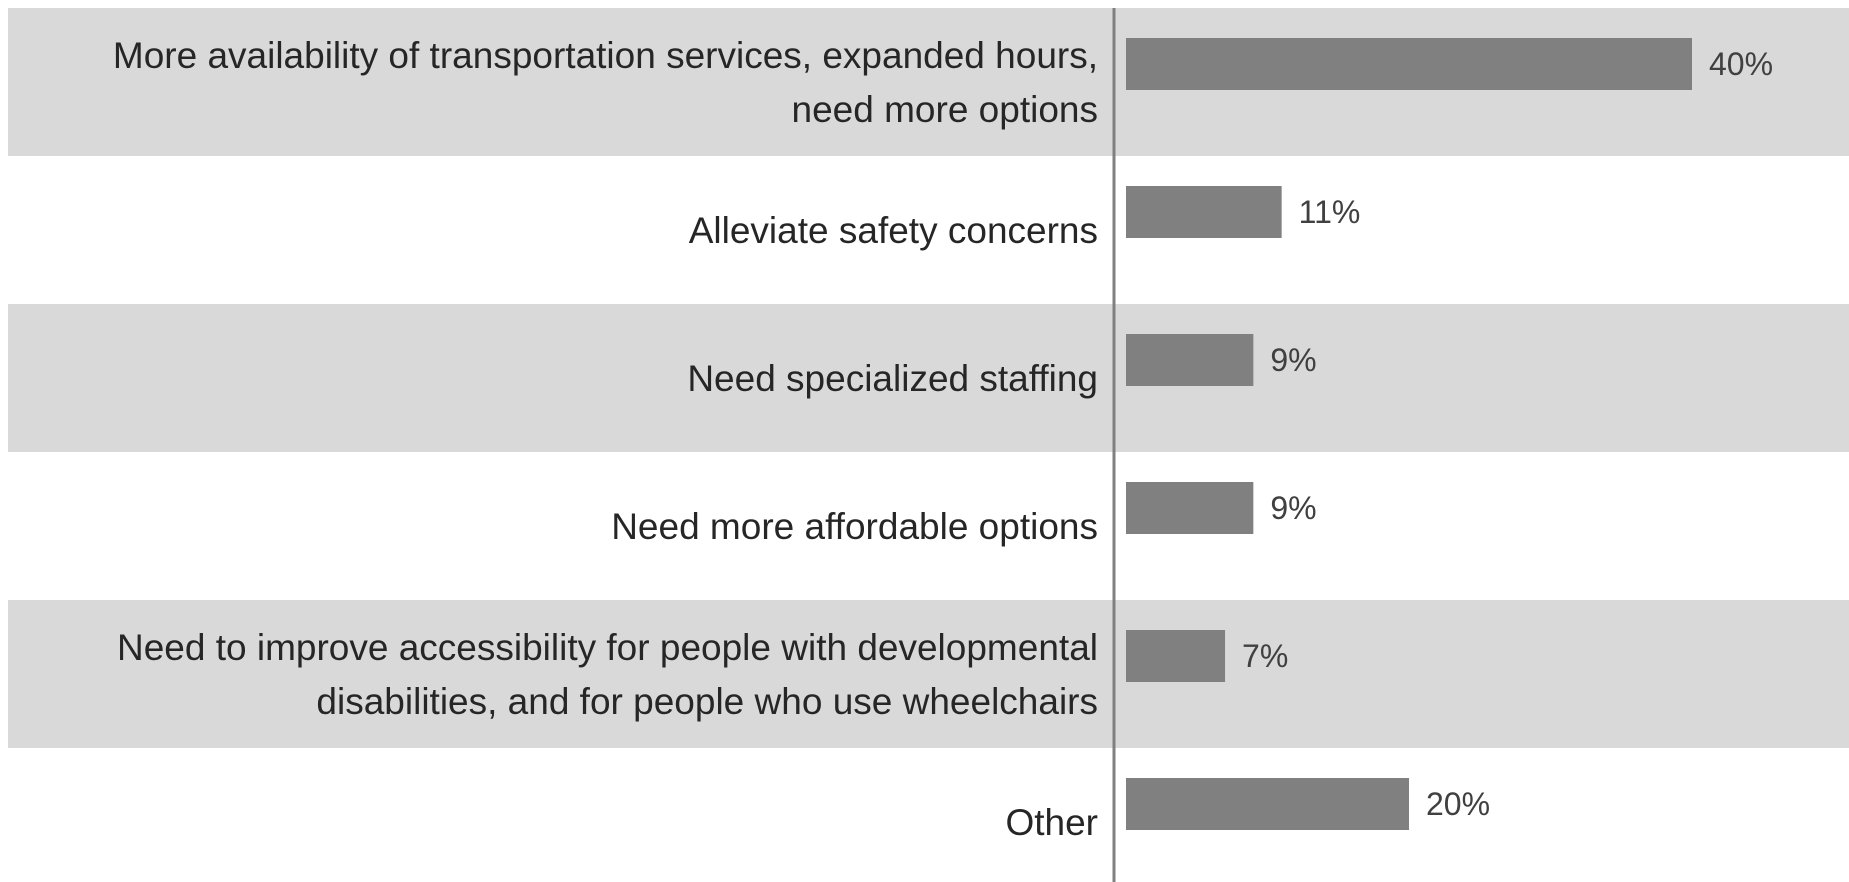 This screenshot has height=882, width=1849. I want to click on data-label: 20%, so click(1458, 804).